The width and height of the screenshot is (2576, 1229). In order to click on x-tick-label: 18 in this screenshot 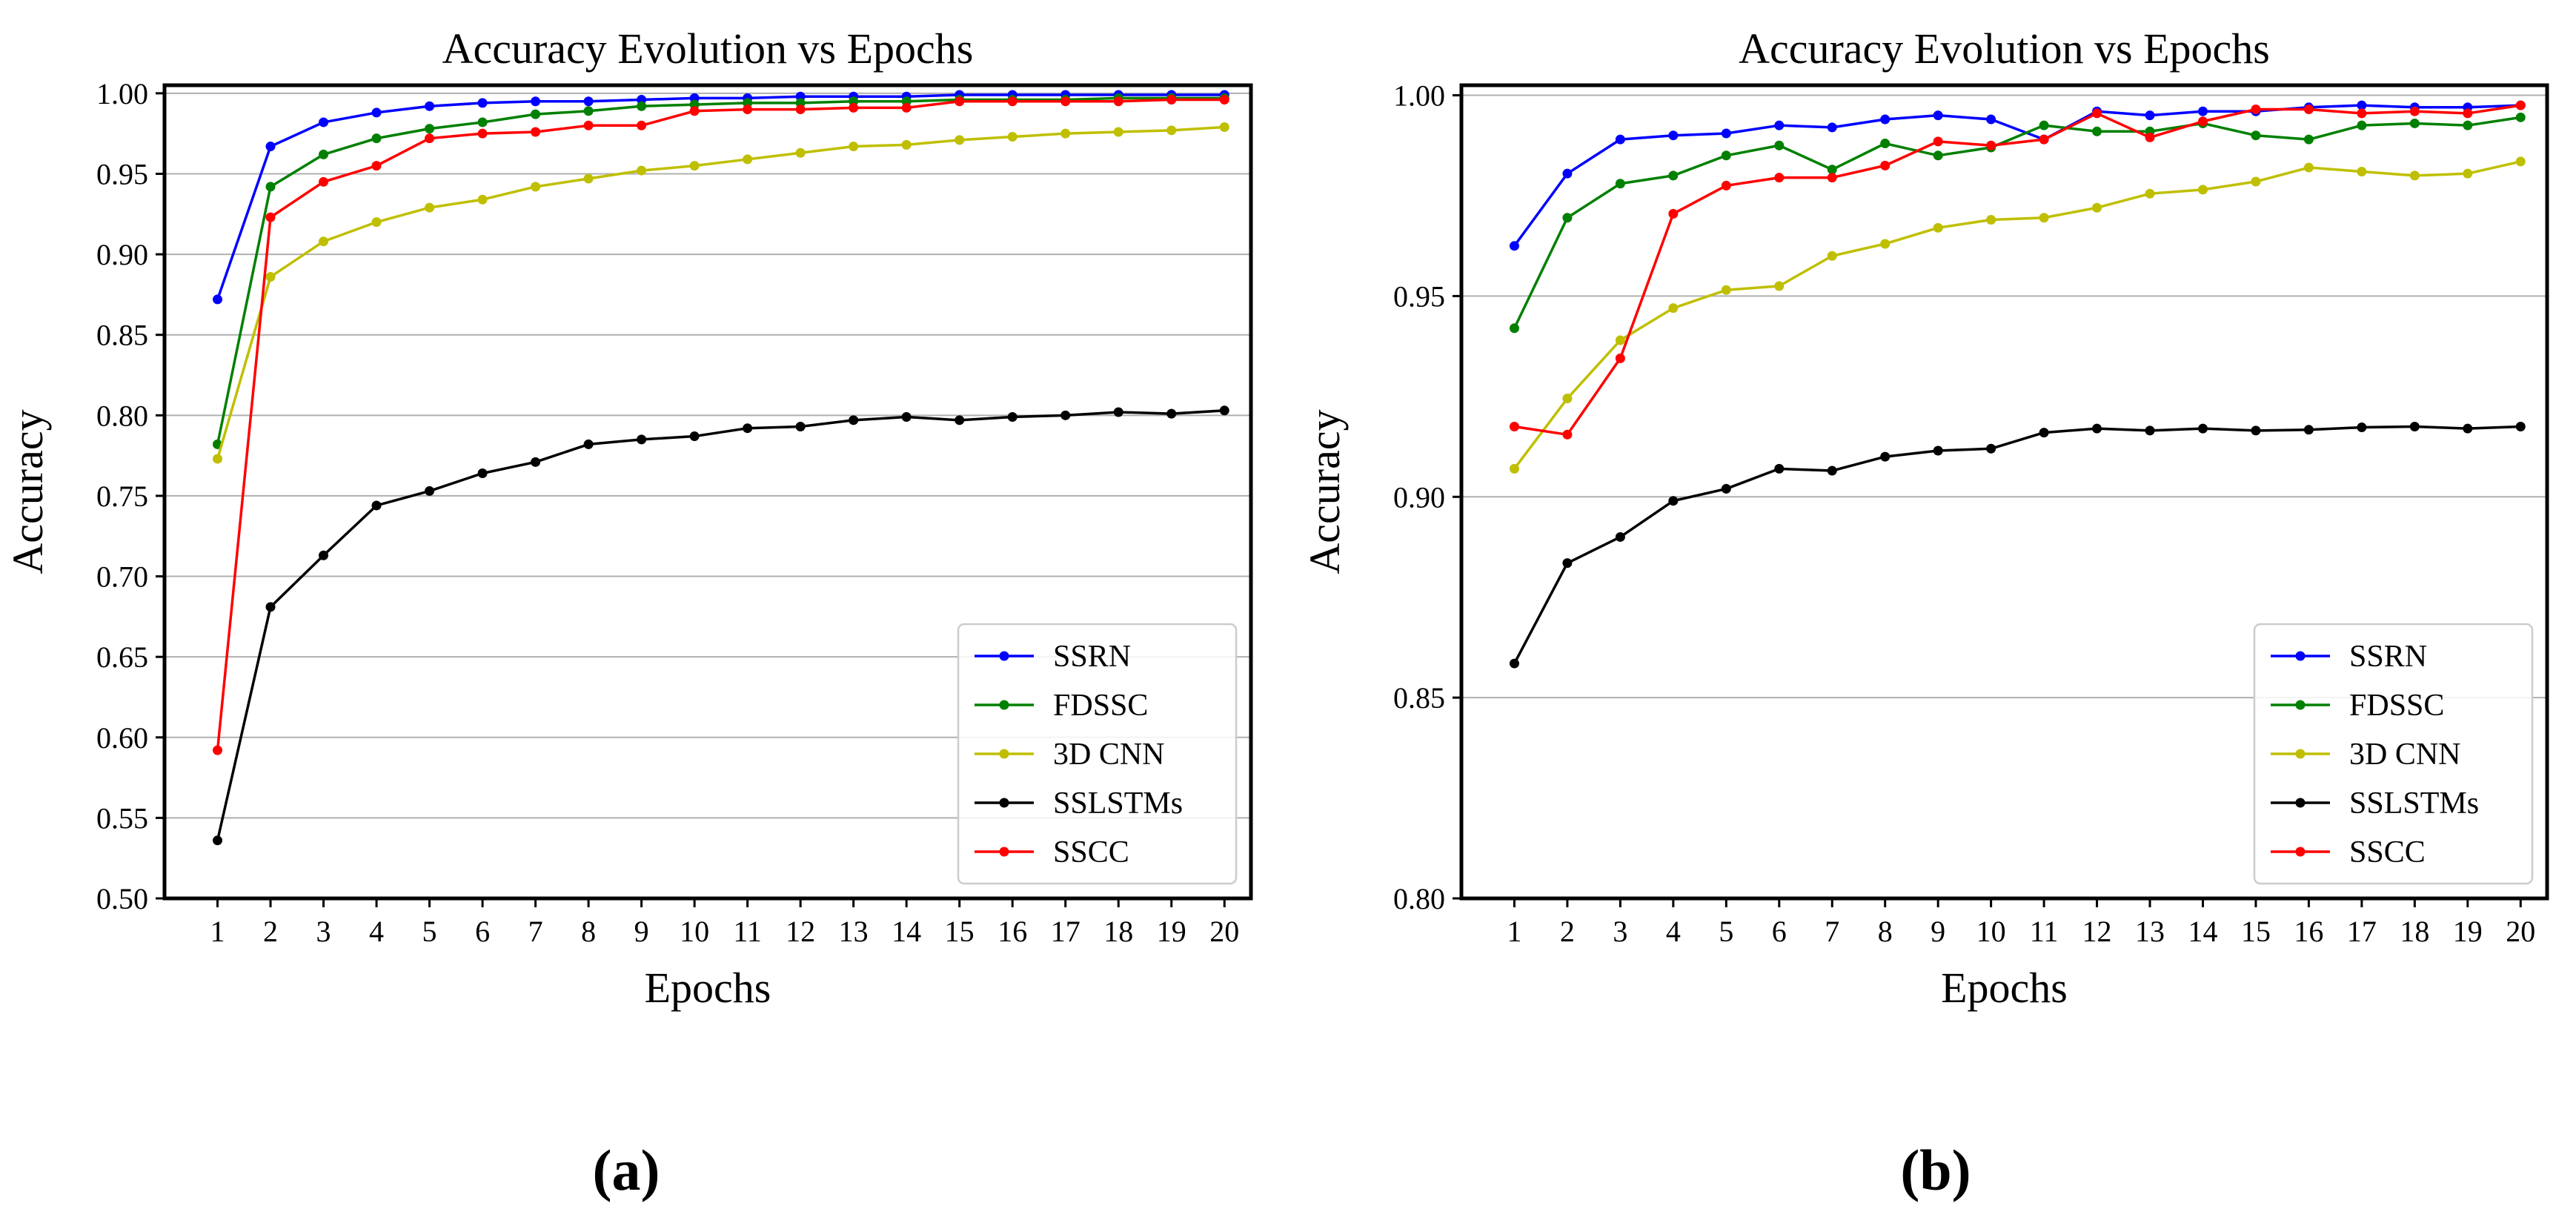, I will do `click(1118, 931)`.